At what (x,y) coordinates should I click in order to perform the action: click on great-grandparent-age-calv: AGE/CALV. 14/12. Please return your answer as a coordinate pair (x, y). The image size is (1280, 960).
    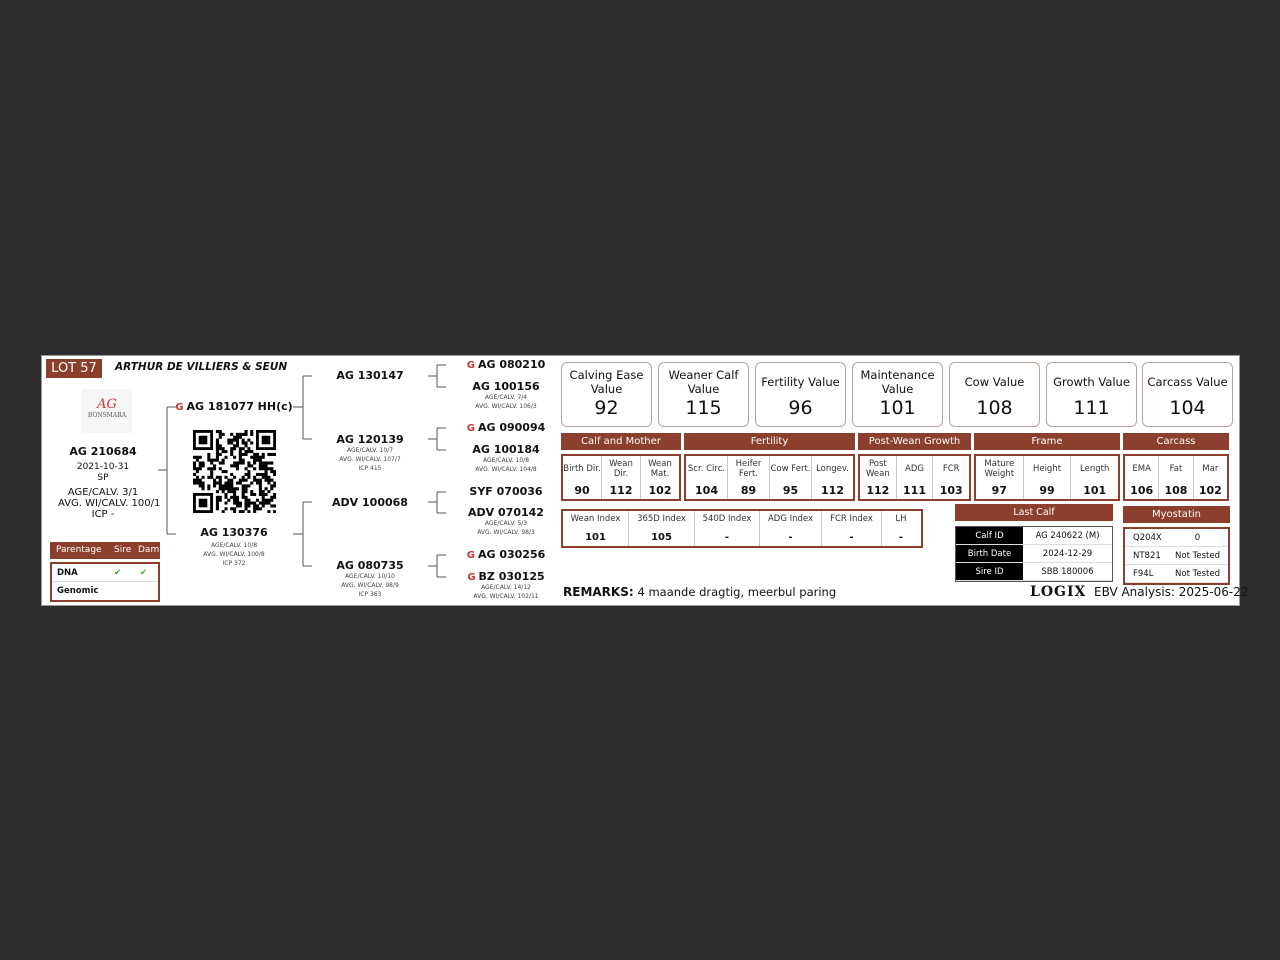
    Looking at the image, I should click on (506, 587).